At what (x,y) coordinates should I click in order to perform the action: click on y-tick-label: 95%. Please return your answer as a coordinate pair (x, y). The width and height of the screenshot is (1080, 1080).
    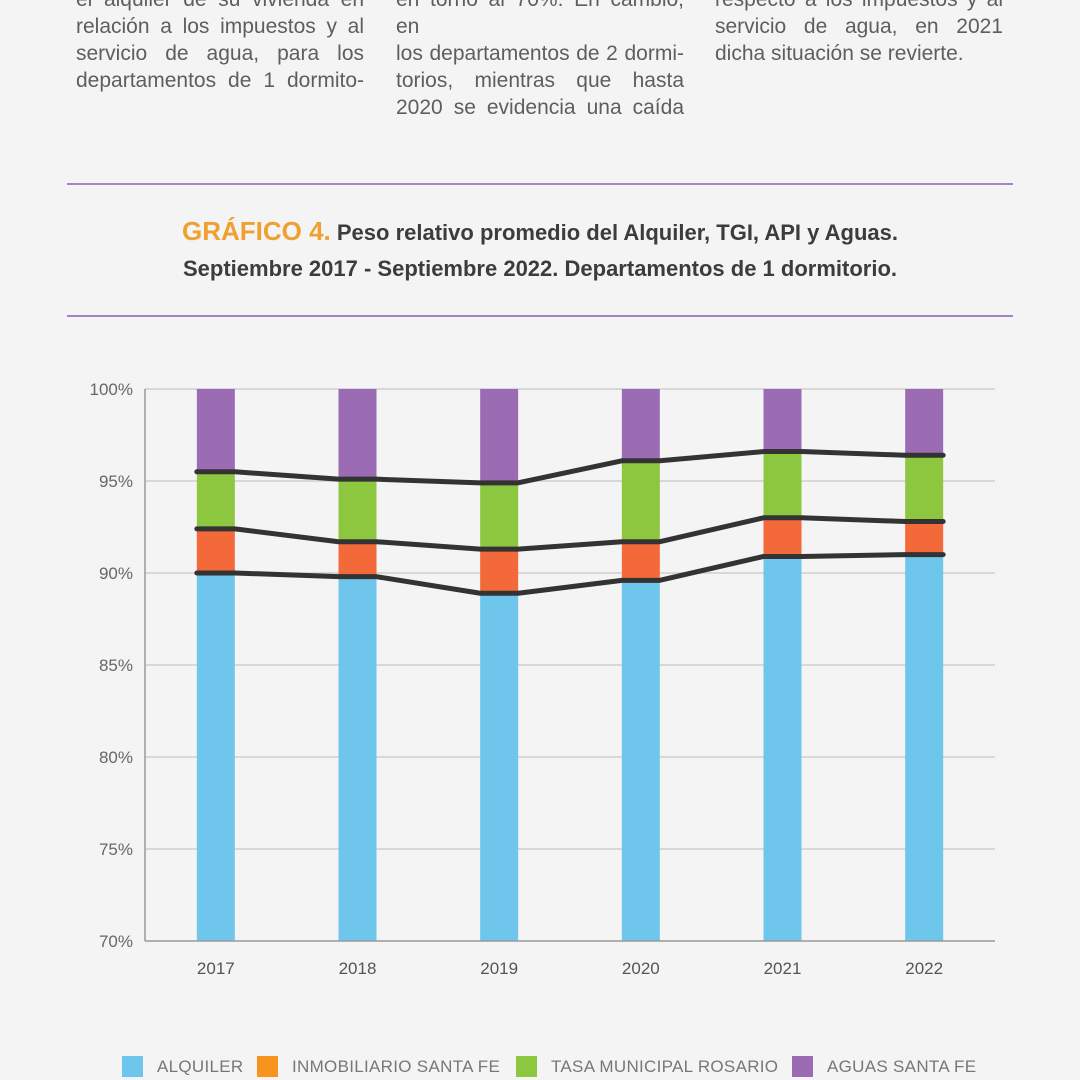
    Looking at the image, I should click on (116, 481).